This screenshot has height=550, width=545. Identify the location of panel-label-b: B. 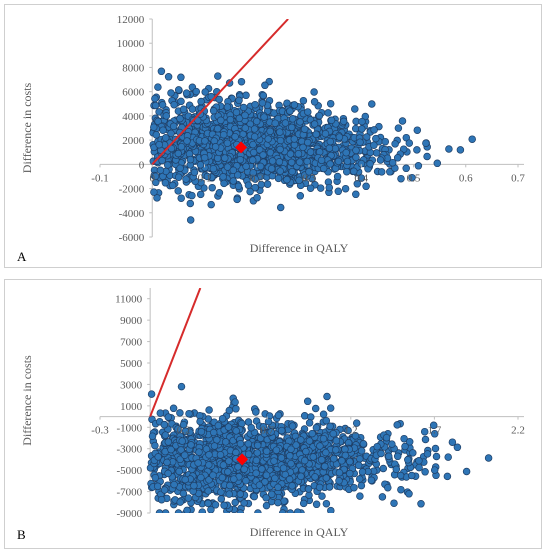
(21, 534).